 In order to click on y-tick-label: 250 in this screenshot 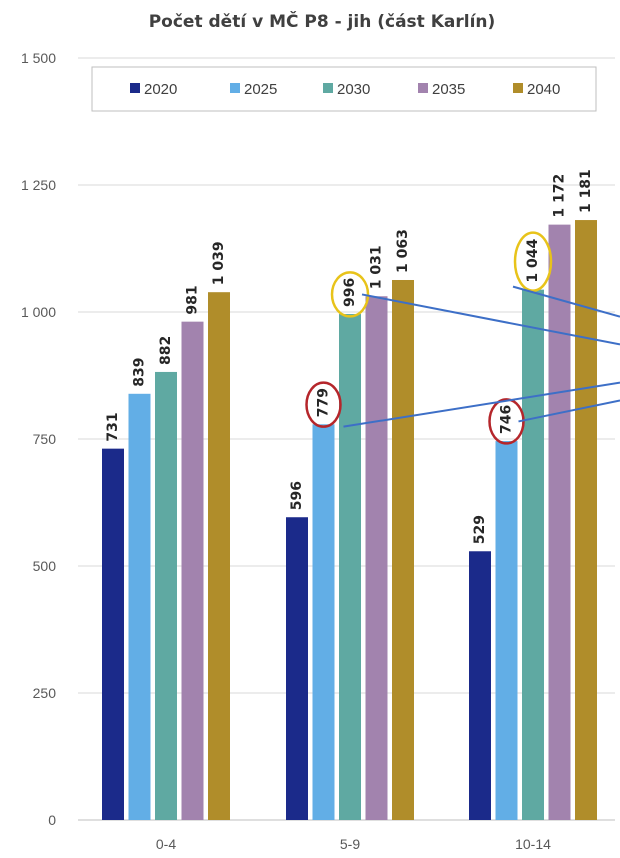, I will do `click(45, 693)`.